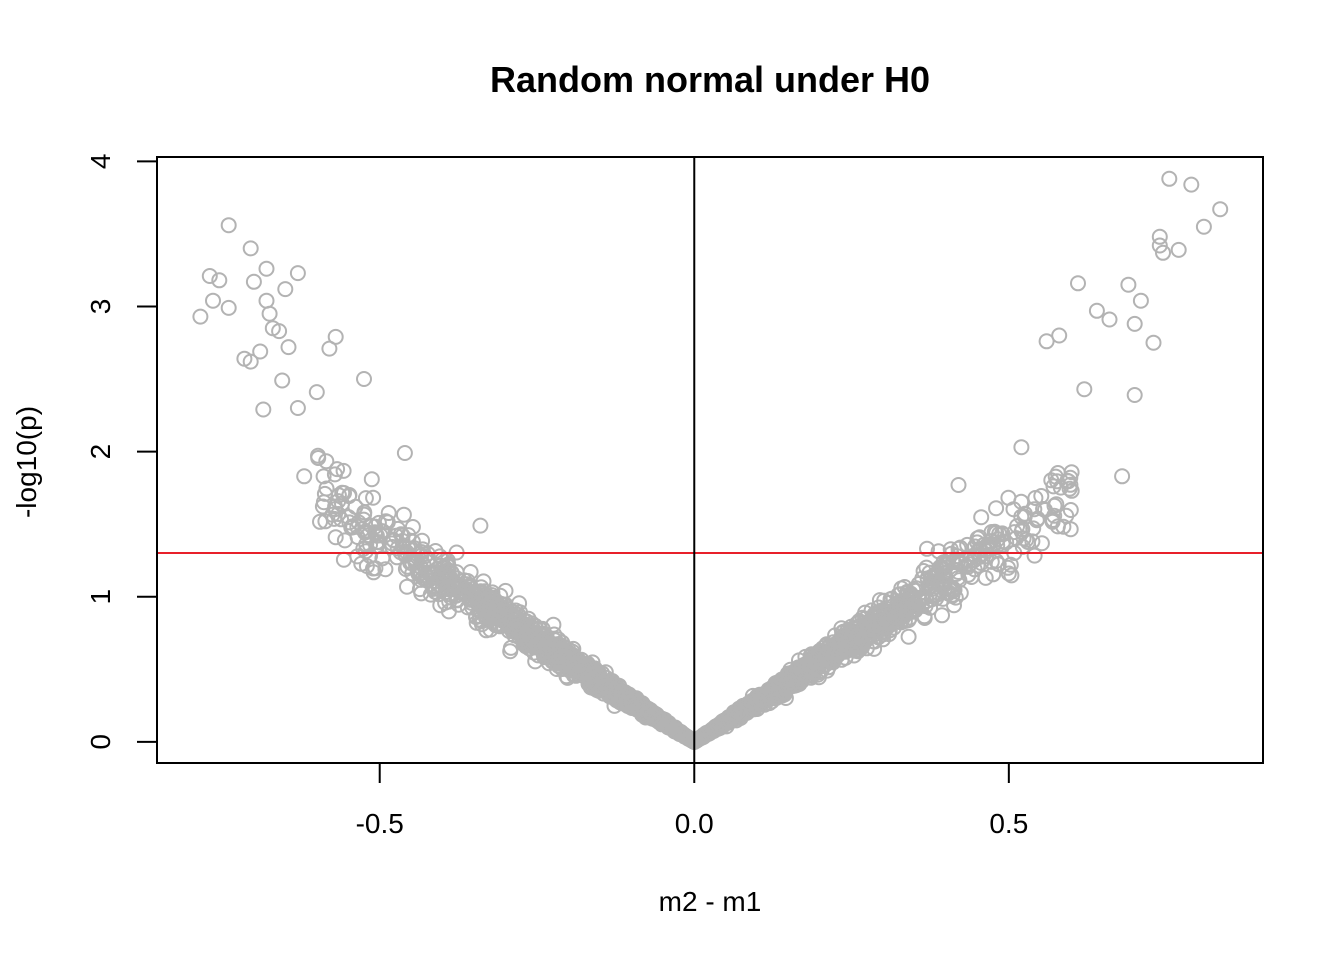 Image resolution: width=1344 pixels, height=960 pixels. What do you see at coordinates (710, 901) in the screenshot?
I see `x-axis-label: m2 - m1` at bounding box center [710, 901].